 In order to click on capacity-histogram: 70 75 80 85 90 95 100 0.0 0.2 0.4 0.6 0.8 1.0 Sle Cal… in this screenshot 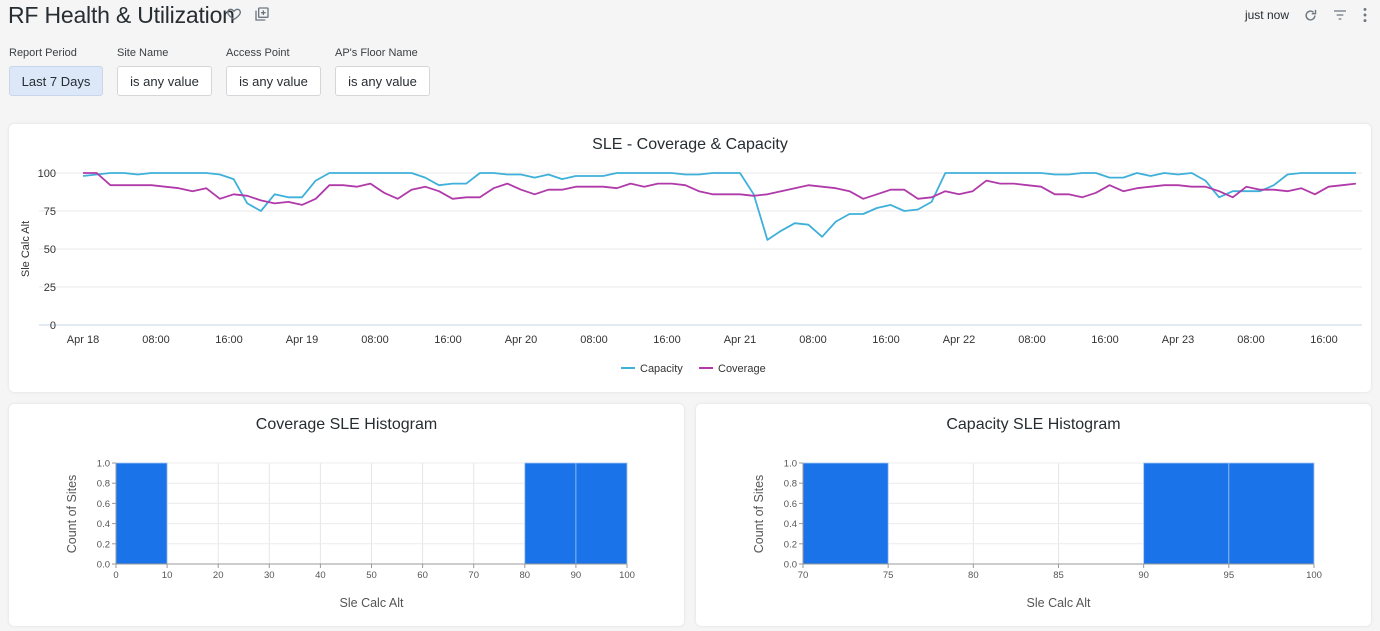, I will do `click(1037, 535)`.